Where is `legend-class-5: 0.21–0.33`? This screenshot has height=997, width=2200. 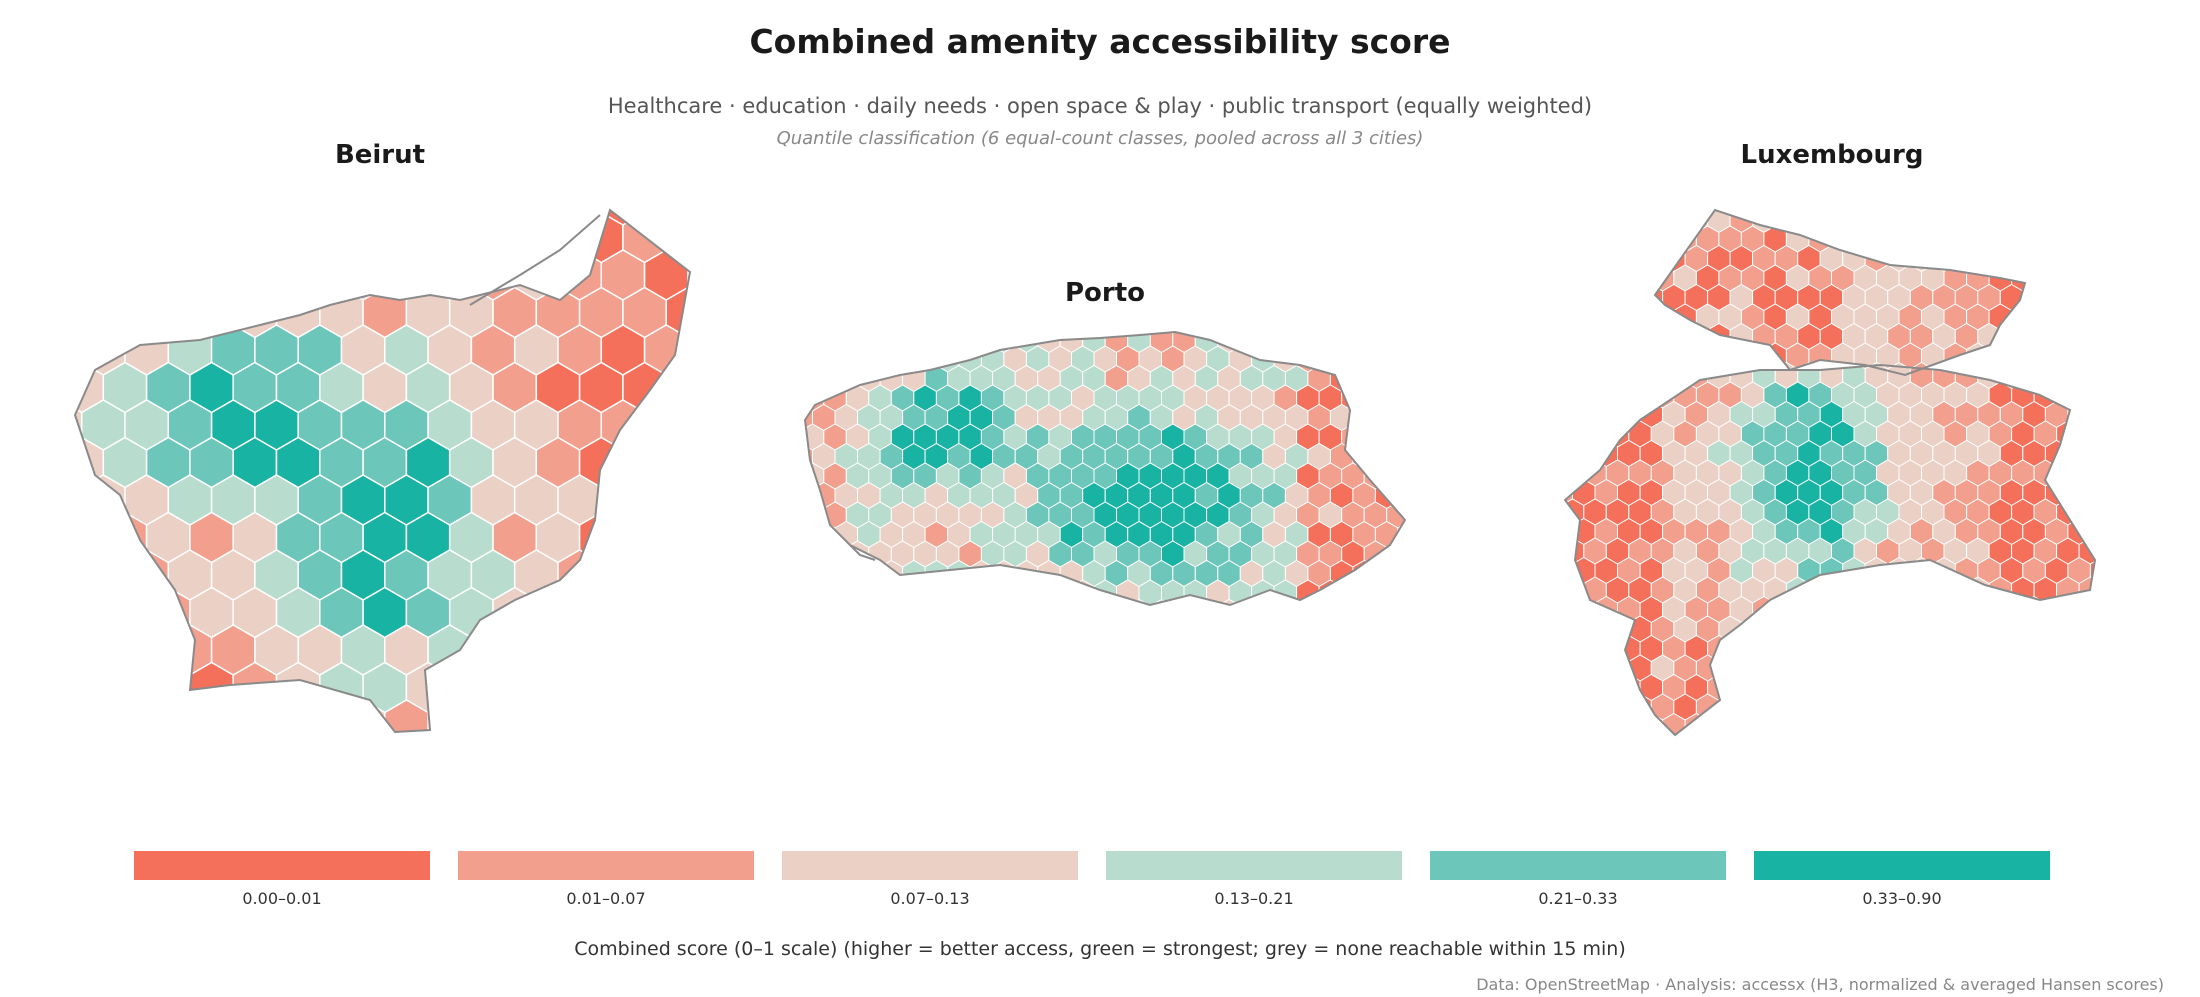 legend-class-5: 0.21–0.33 is located at coordinates (1578, 879).